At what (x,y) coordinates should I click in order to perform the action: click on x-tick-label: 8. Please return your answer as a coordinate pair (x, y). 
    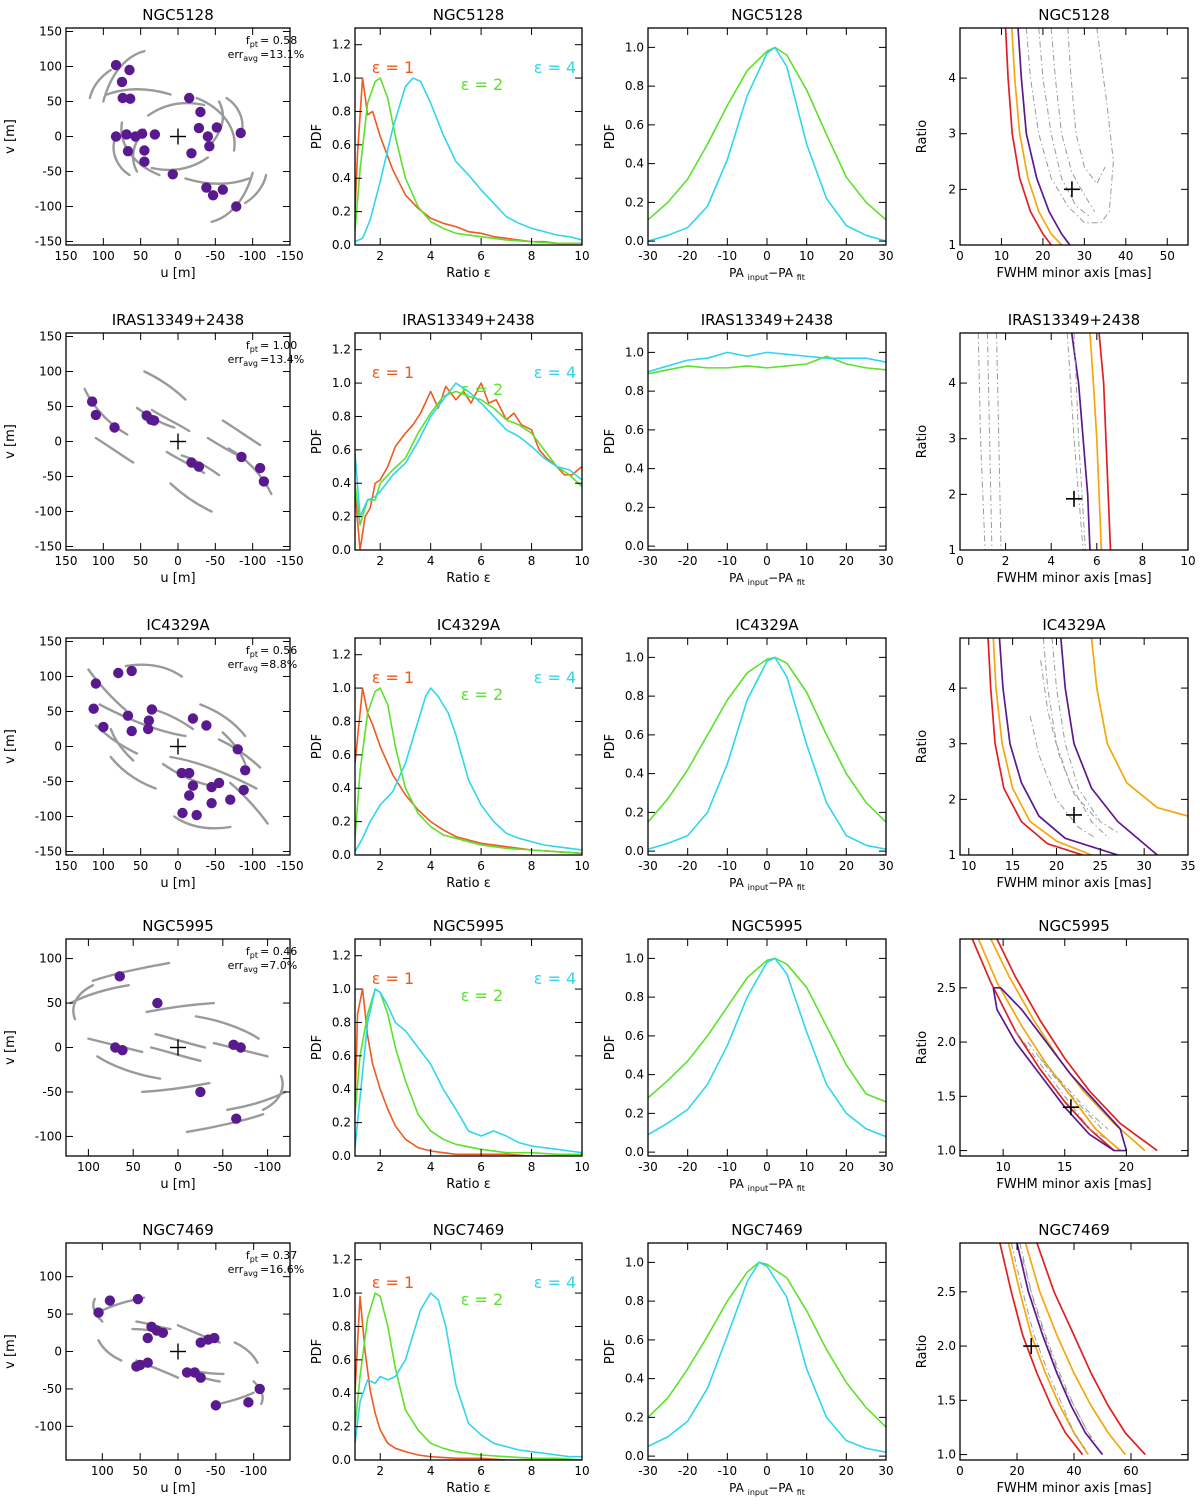
    Looking at the image, I should click on (532, 561).